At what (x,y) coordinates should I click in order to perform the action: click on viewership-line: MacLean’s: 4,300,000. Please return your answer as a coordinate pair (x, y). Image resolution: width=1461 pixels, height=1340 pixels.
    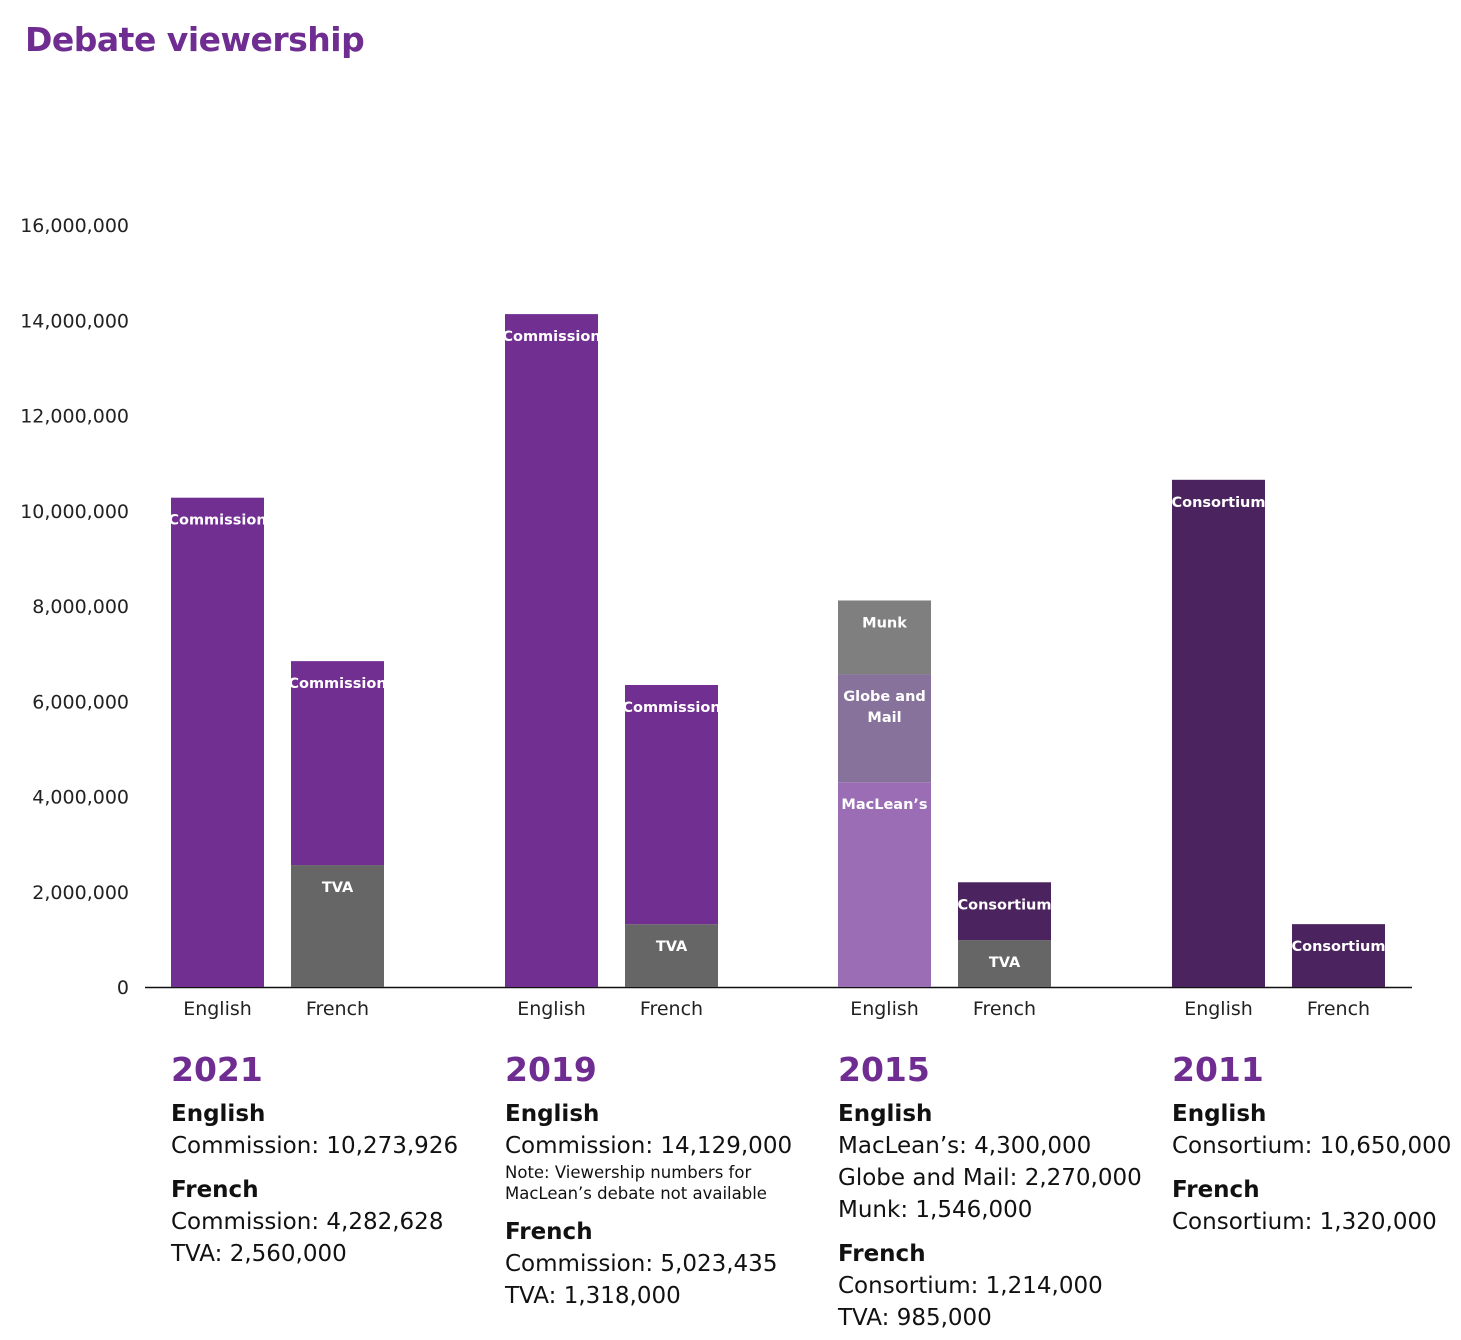
    Looking at the image, I should click on (965, 1146).